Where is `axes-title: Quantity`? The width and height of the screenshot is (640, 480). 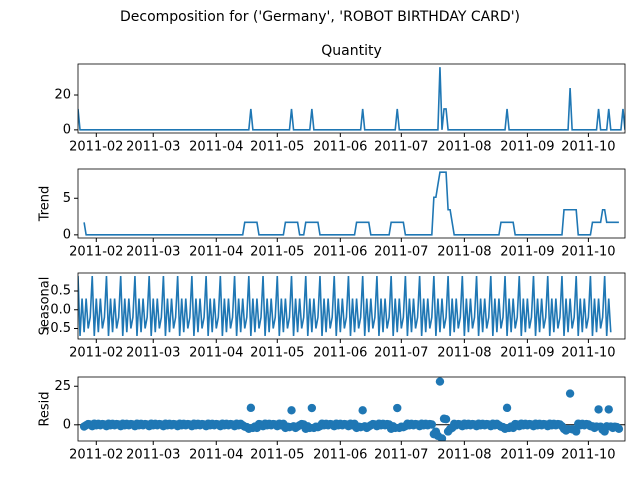
axes-title: Quantity is located at coordinates (351, 51).